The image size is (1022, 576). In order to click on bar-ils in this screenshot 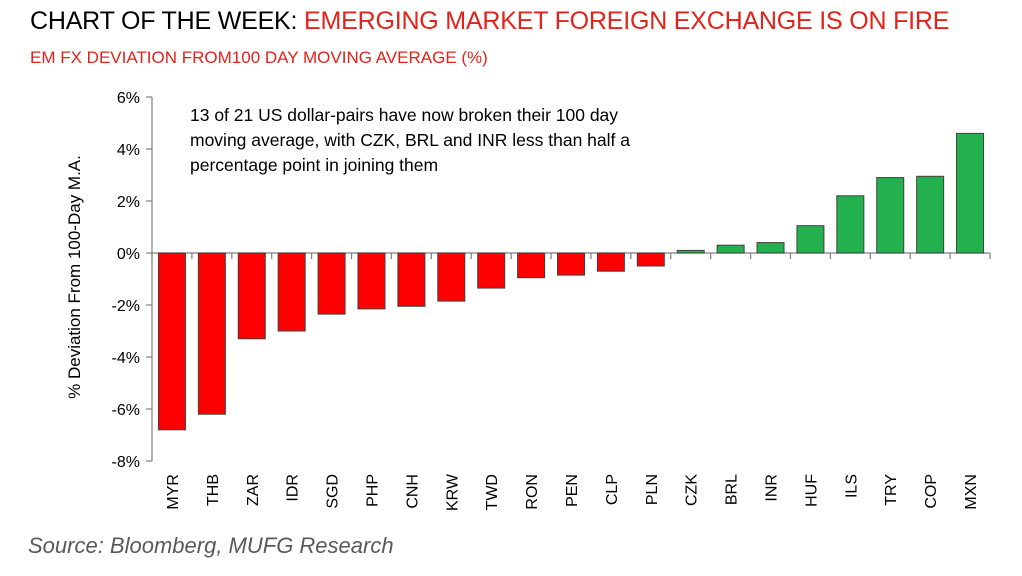, I will do `click(850, 224)`.